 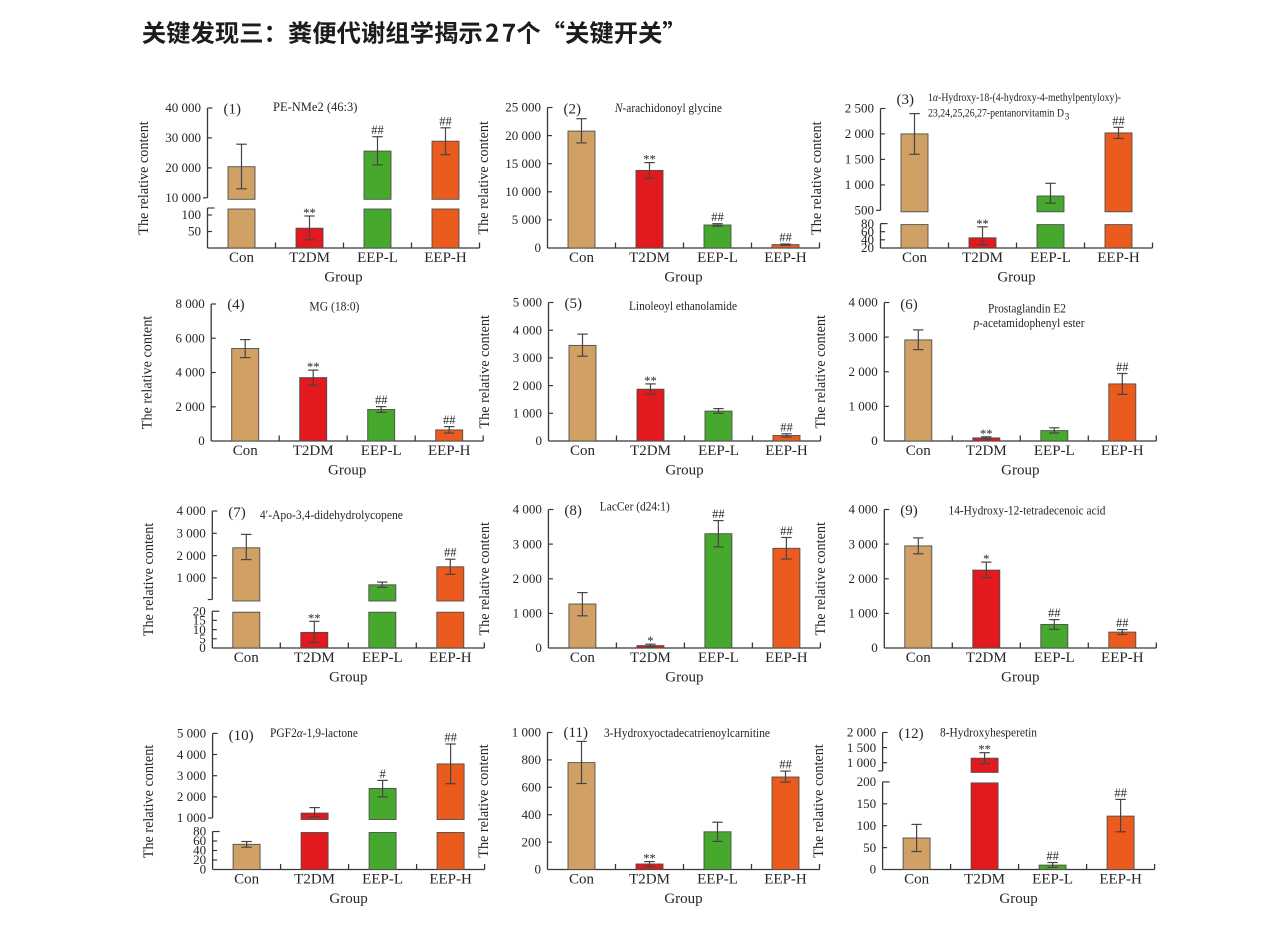 What do you see at coordinates (334, 307) in the screenshot?
I see `svg-text: MG (18:0)` at bounding box center [334, 307].